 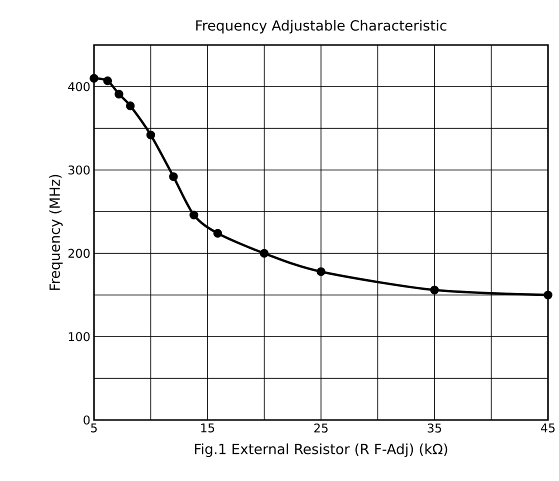 What do you see at coordinates (79, 170) in the screenshot?
I see `y-tick-label: 300` at bounding box center [79, 170].